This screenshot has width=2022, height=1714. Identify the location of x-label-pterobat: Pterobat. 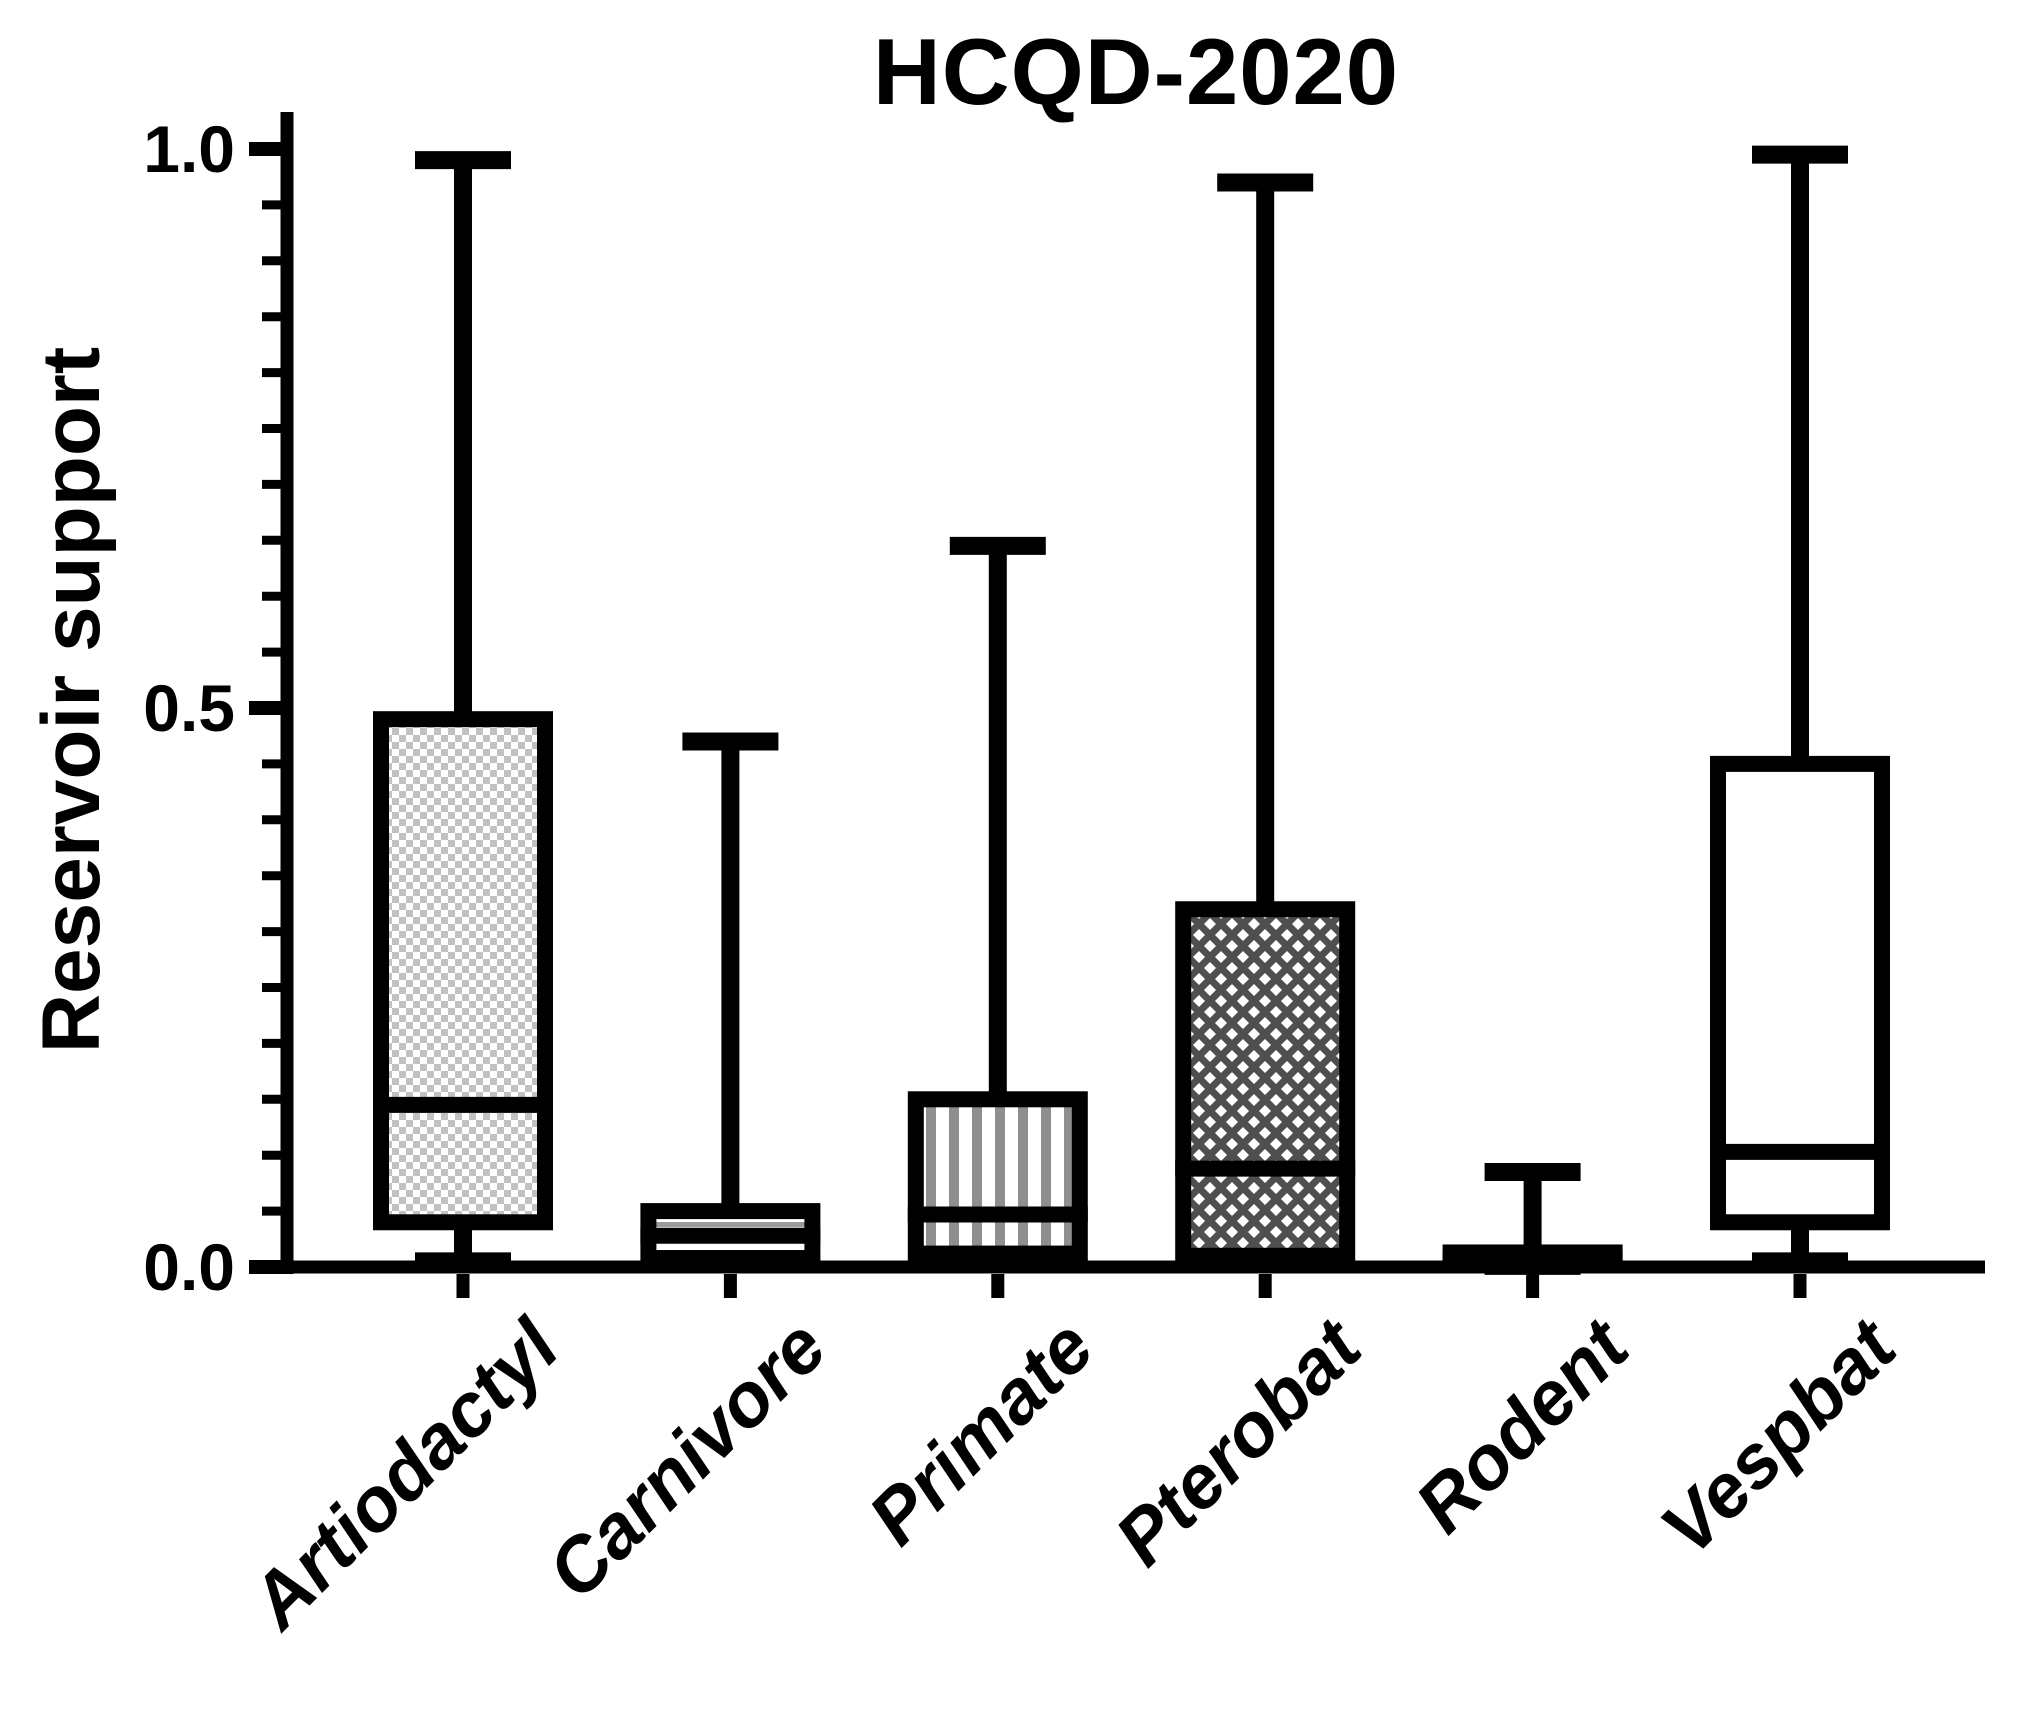
(1239, 1442).